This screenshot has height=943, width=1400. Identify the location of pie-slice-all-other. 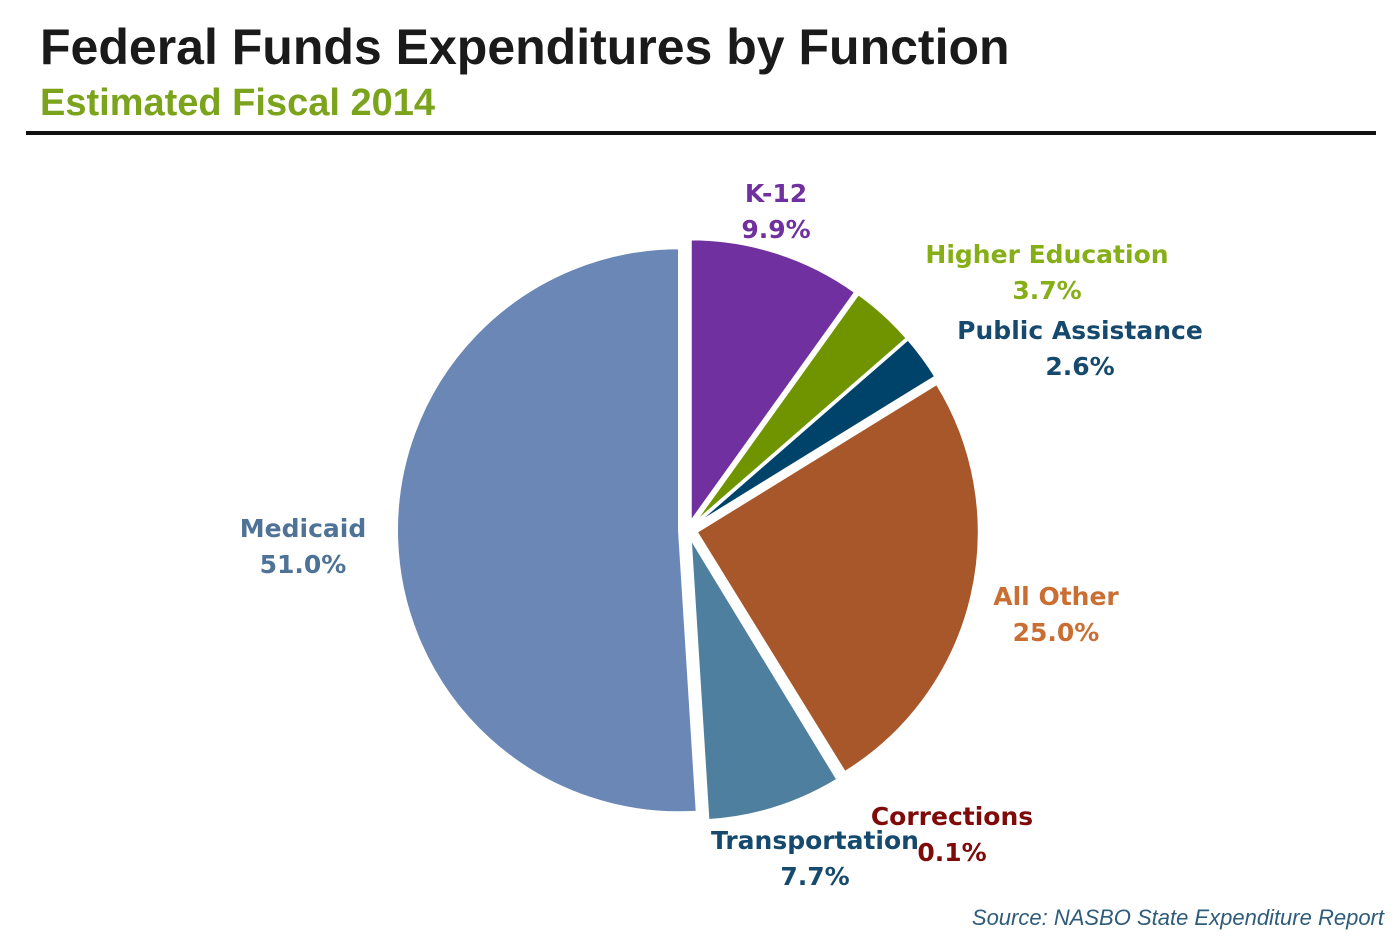
(837, 578).